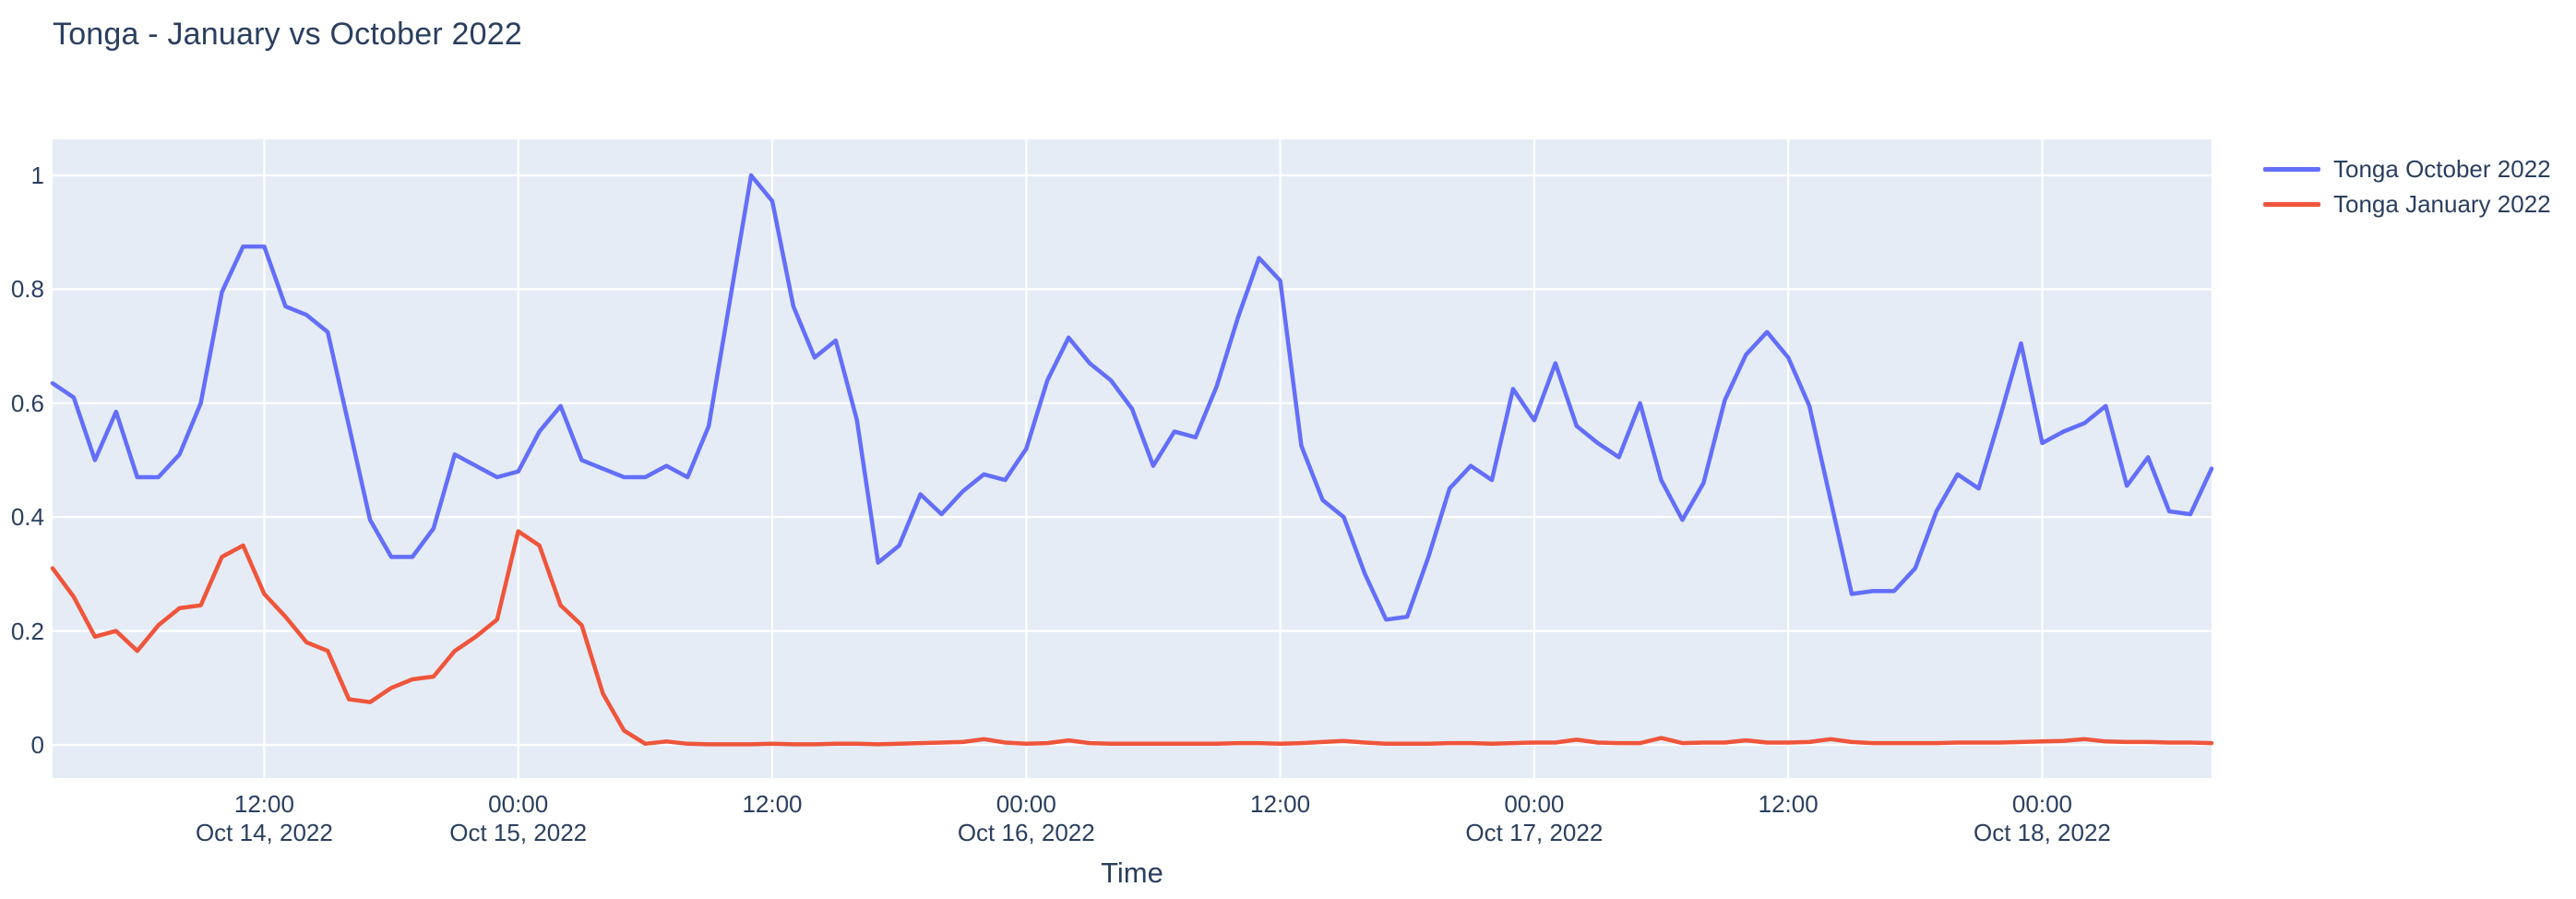  Describe the element at coordinates (2442, 203) in the screenshot. I see `legend-item-label: Tonga January 2022` at that location.